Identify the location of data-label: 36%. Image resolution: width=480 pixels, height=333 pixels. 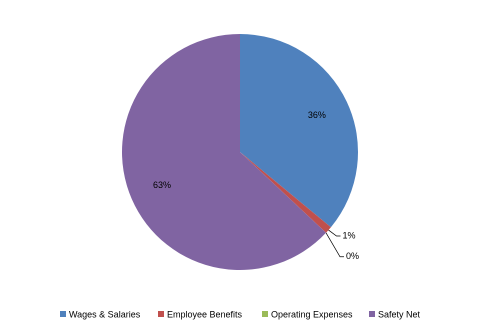
(317, 115).